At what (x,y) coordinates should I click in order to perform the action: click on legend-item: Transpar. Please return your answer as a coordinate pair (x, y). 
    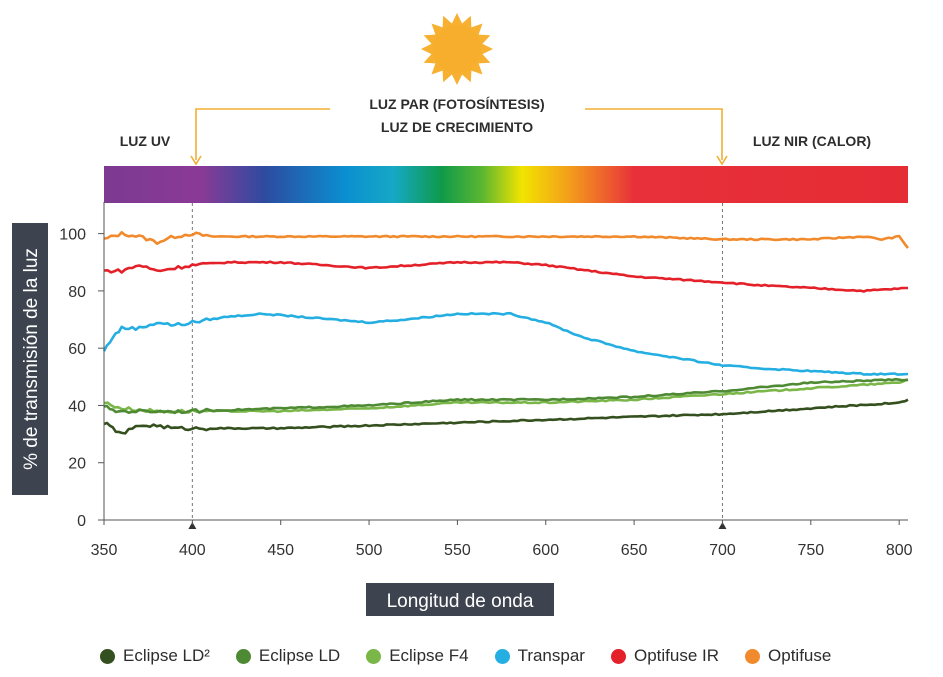
    Looking at the image, I should click on (539, 656).